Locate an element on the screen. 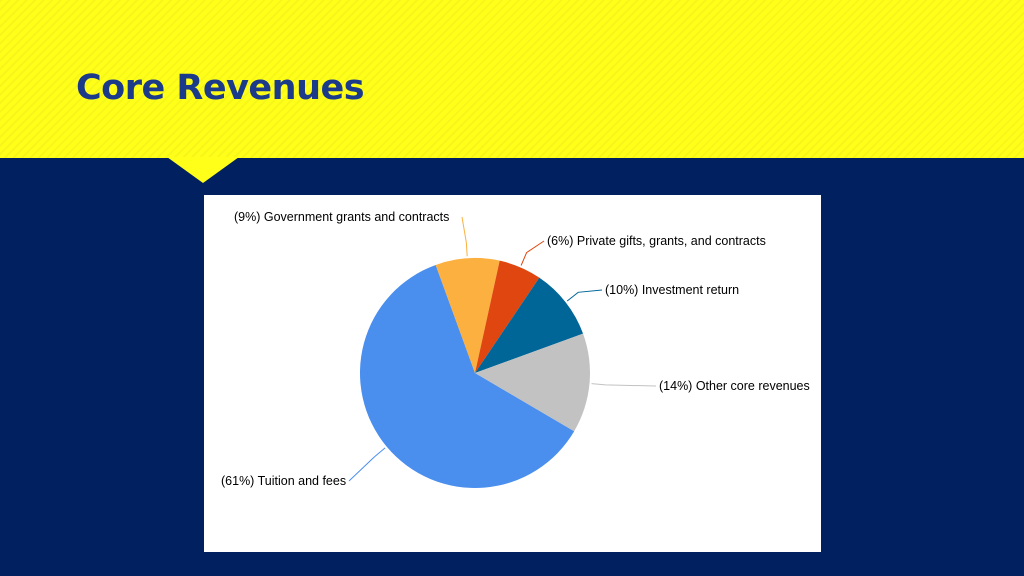  slice-label-government: (9%) Government grants and contracts is located at coordinates (341, 217).